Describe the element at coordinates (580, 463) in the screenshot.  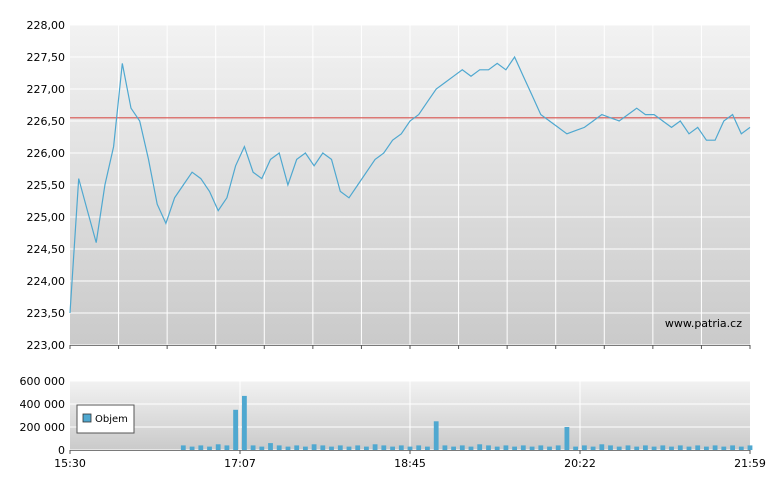
I see `x-tick-label: 20:22` at that location.